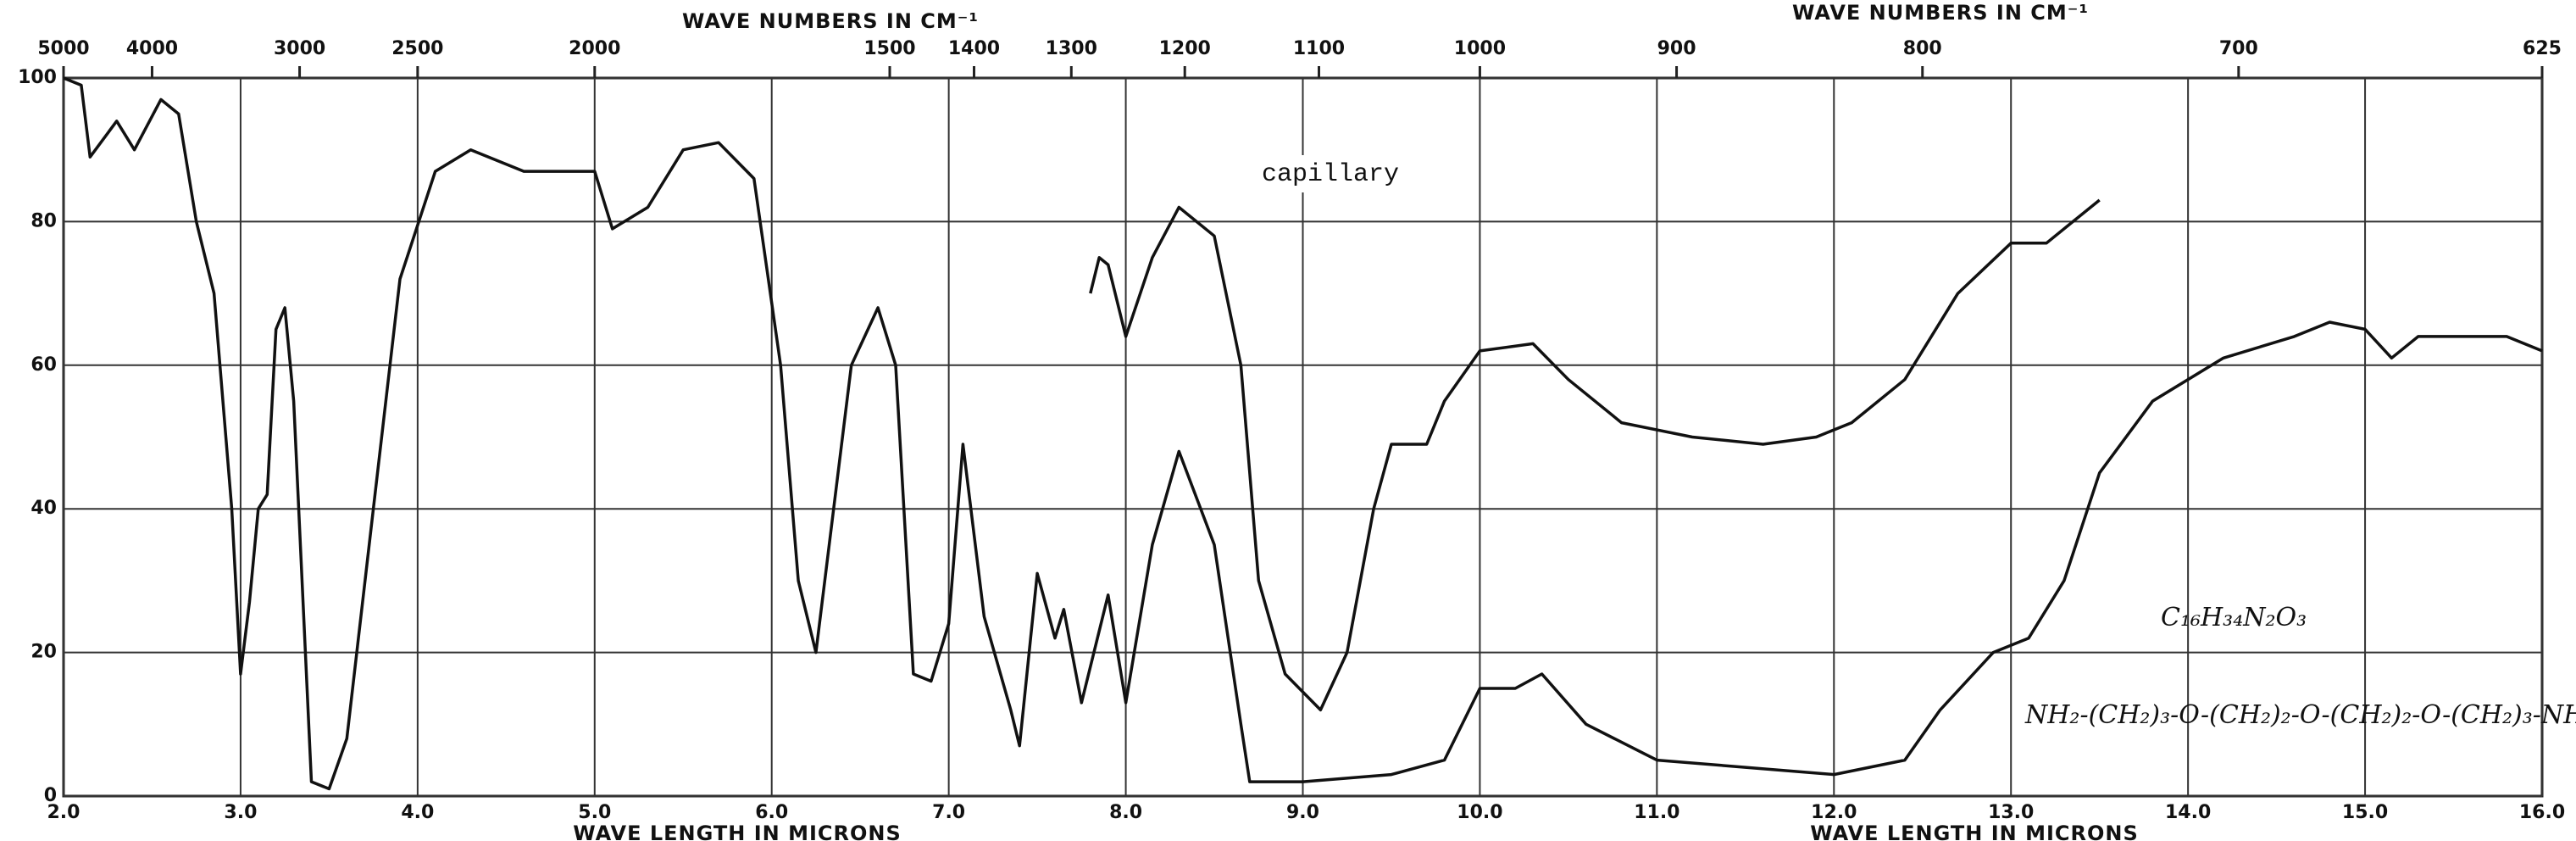 The image size is (2576, 841). Describe the element at coordinates (44, 508) in the screenshot. I see `y-tick-label: 40` at that location.